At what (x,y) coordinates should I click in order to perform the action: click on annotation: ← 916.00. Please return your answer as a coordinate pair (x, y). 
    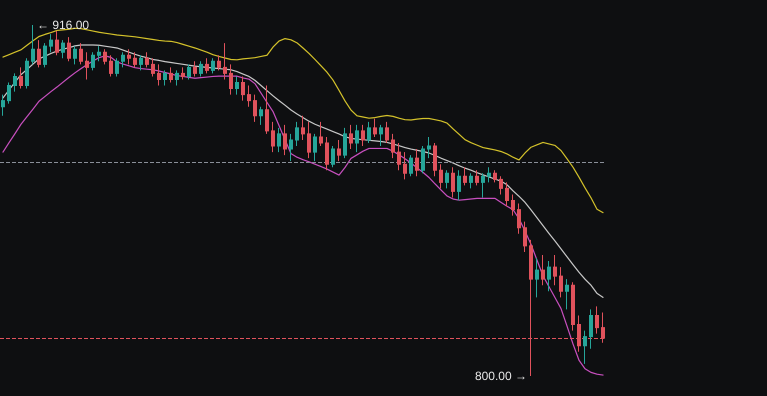
    Looking at the image, I should click on (63, 25).